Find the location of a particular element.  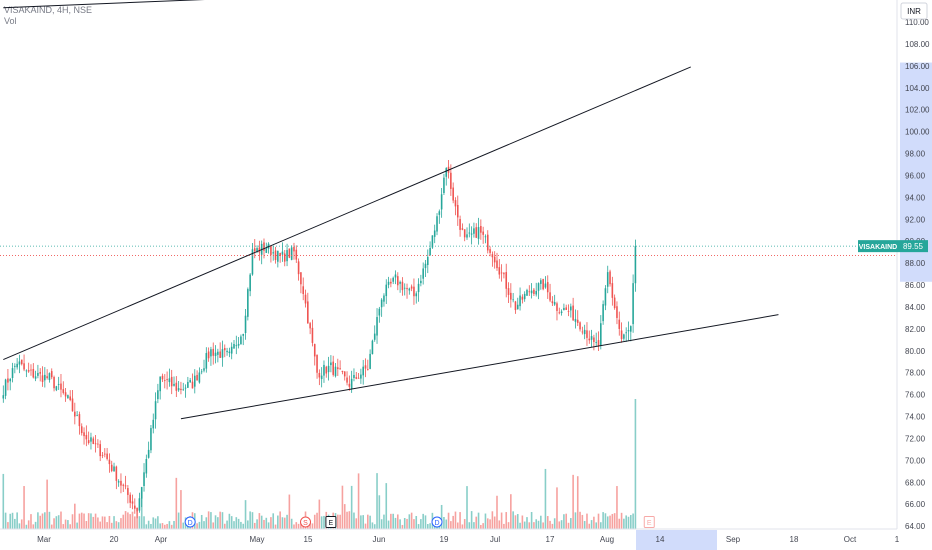

currency-button-frame is located at coordinates (914, 11).